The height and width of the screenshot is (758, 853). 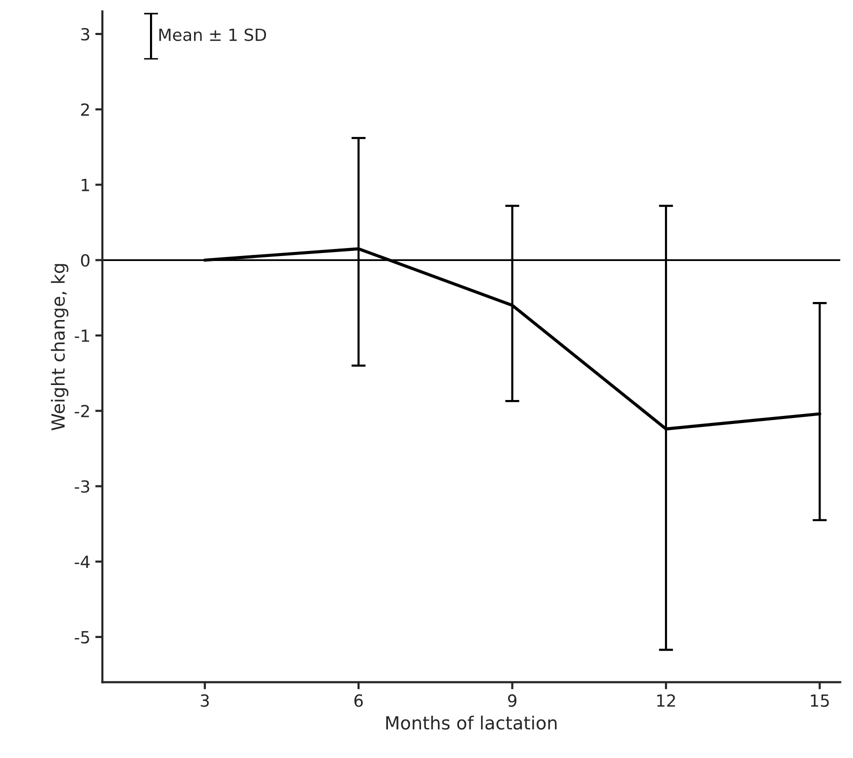 What do you see at coordinates (85, 109) in the screenshot?
I see `y-tick-label: 2` at bounding box center [85, 109].